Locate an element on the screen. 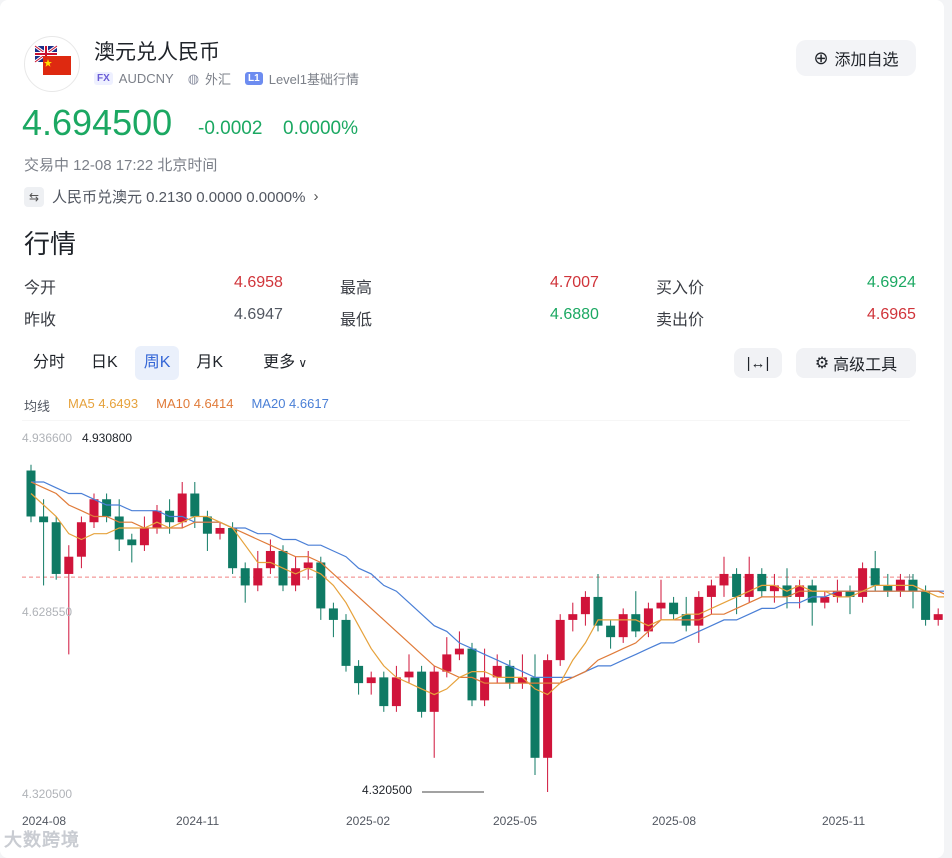 The image size is (952, 858). stat-value: 4.6958 is located at coordinates (258, 282).